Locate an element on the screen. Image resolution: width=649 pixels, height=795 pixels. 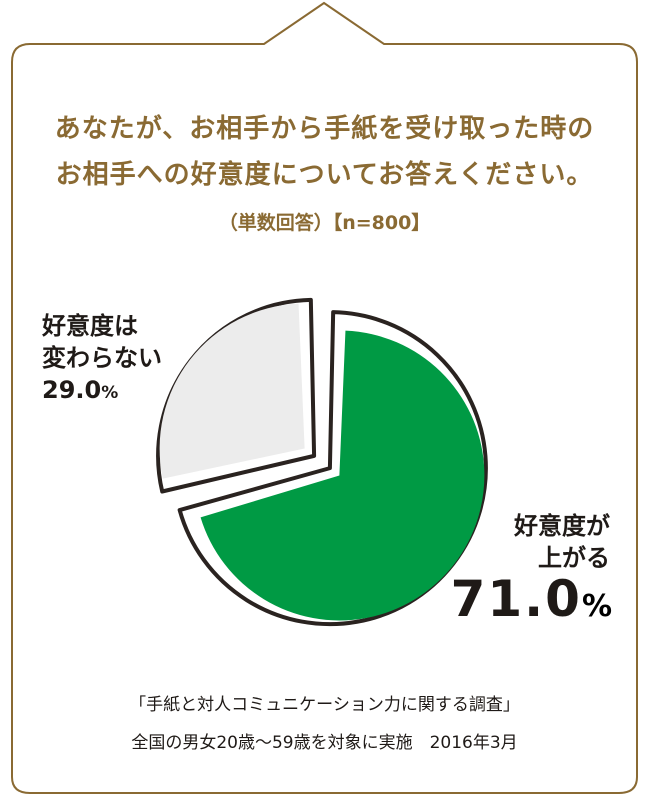
slice-value-increase-unit: % is located at coordinates (596, 606).